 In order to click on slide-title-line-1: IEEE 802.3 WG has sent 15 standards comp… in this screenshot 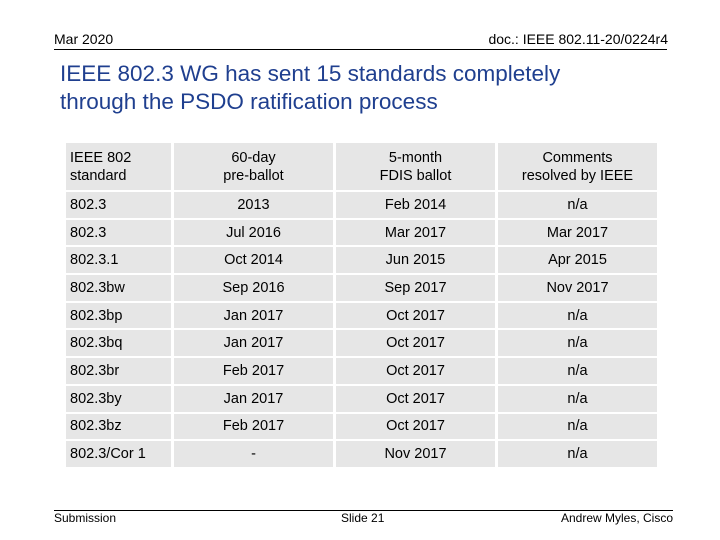, I will do `click(310, 73)`.